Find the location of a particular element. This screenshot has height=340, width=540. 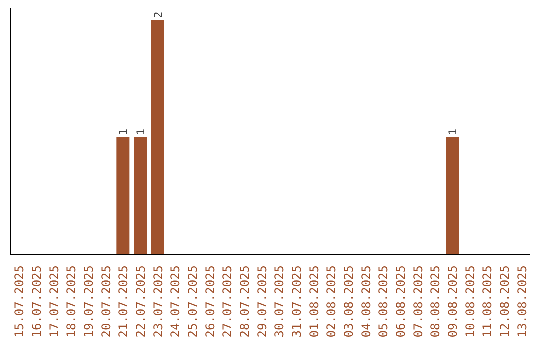

x-tick-label: 12.08.2025 is located at coordinates (505, 301).